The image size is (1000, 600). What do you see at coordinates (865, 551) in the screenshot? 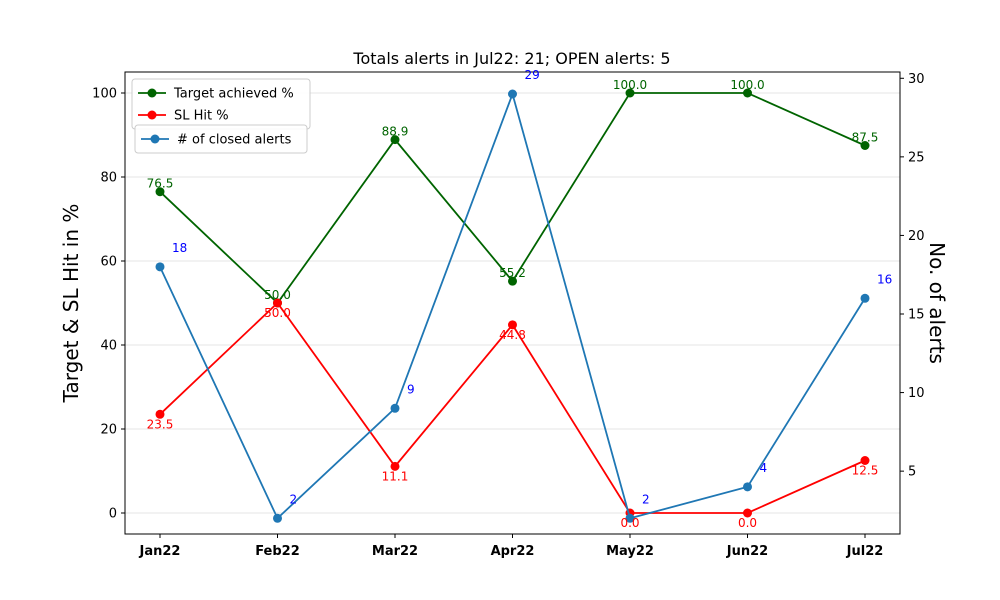
I see `x-tick-label: Jul22` at bounding box center [865, 551].